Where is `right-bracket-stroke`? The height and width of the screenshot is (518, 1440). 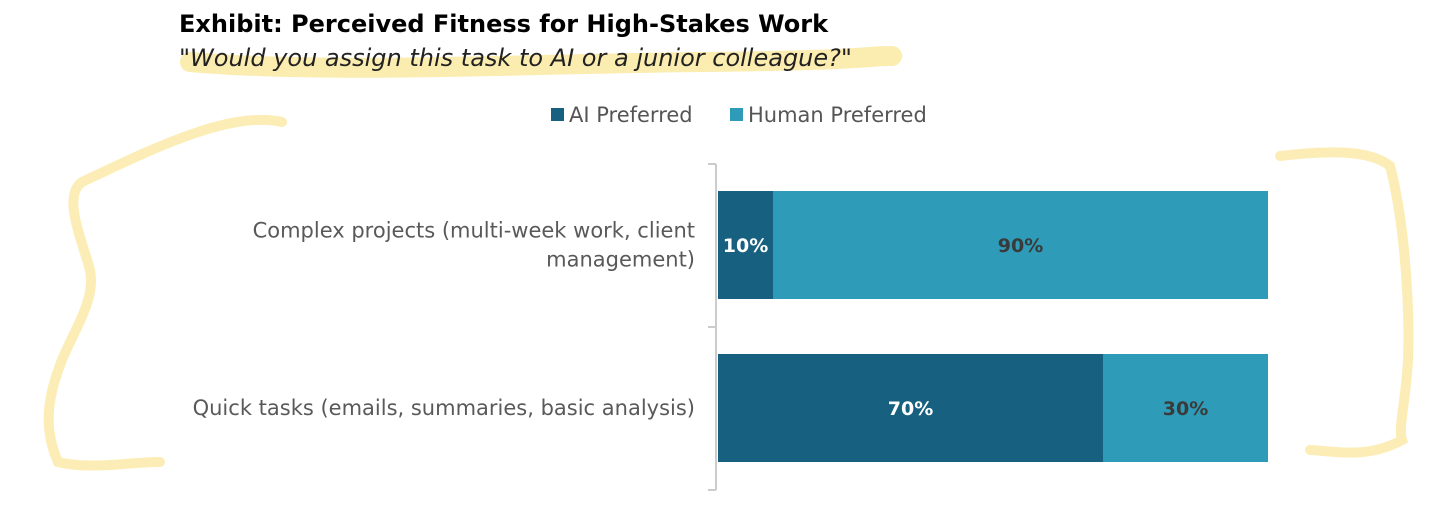 right-bracket-stroke is located at coordinates (1344, 302).